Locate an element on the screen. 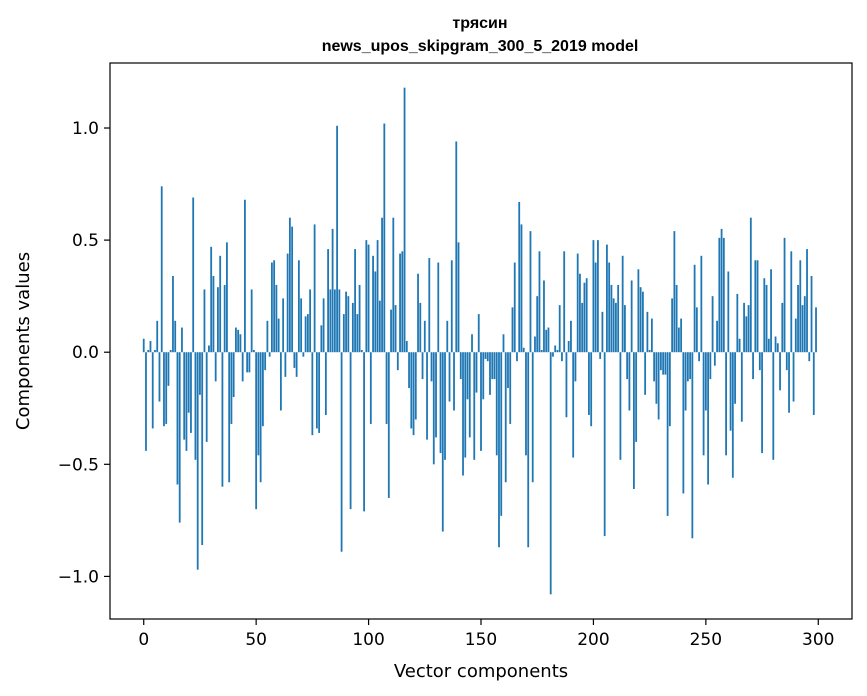 Image resolution: width=867 pixels, height=696 pixels. y-tick-label: 1.0 is located at coordinates (85, 129).